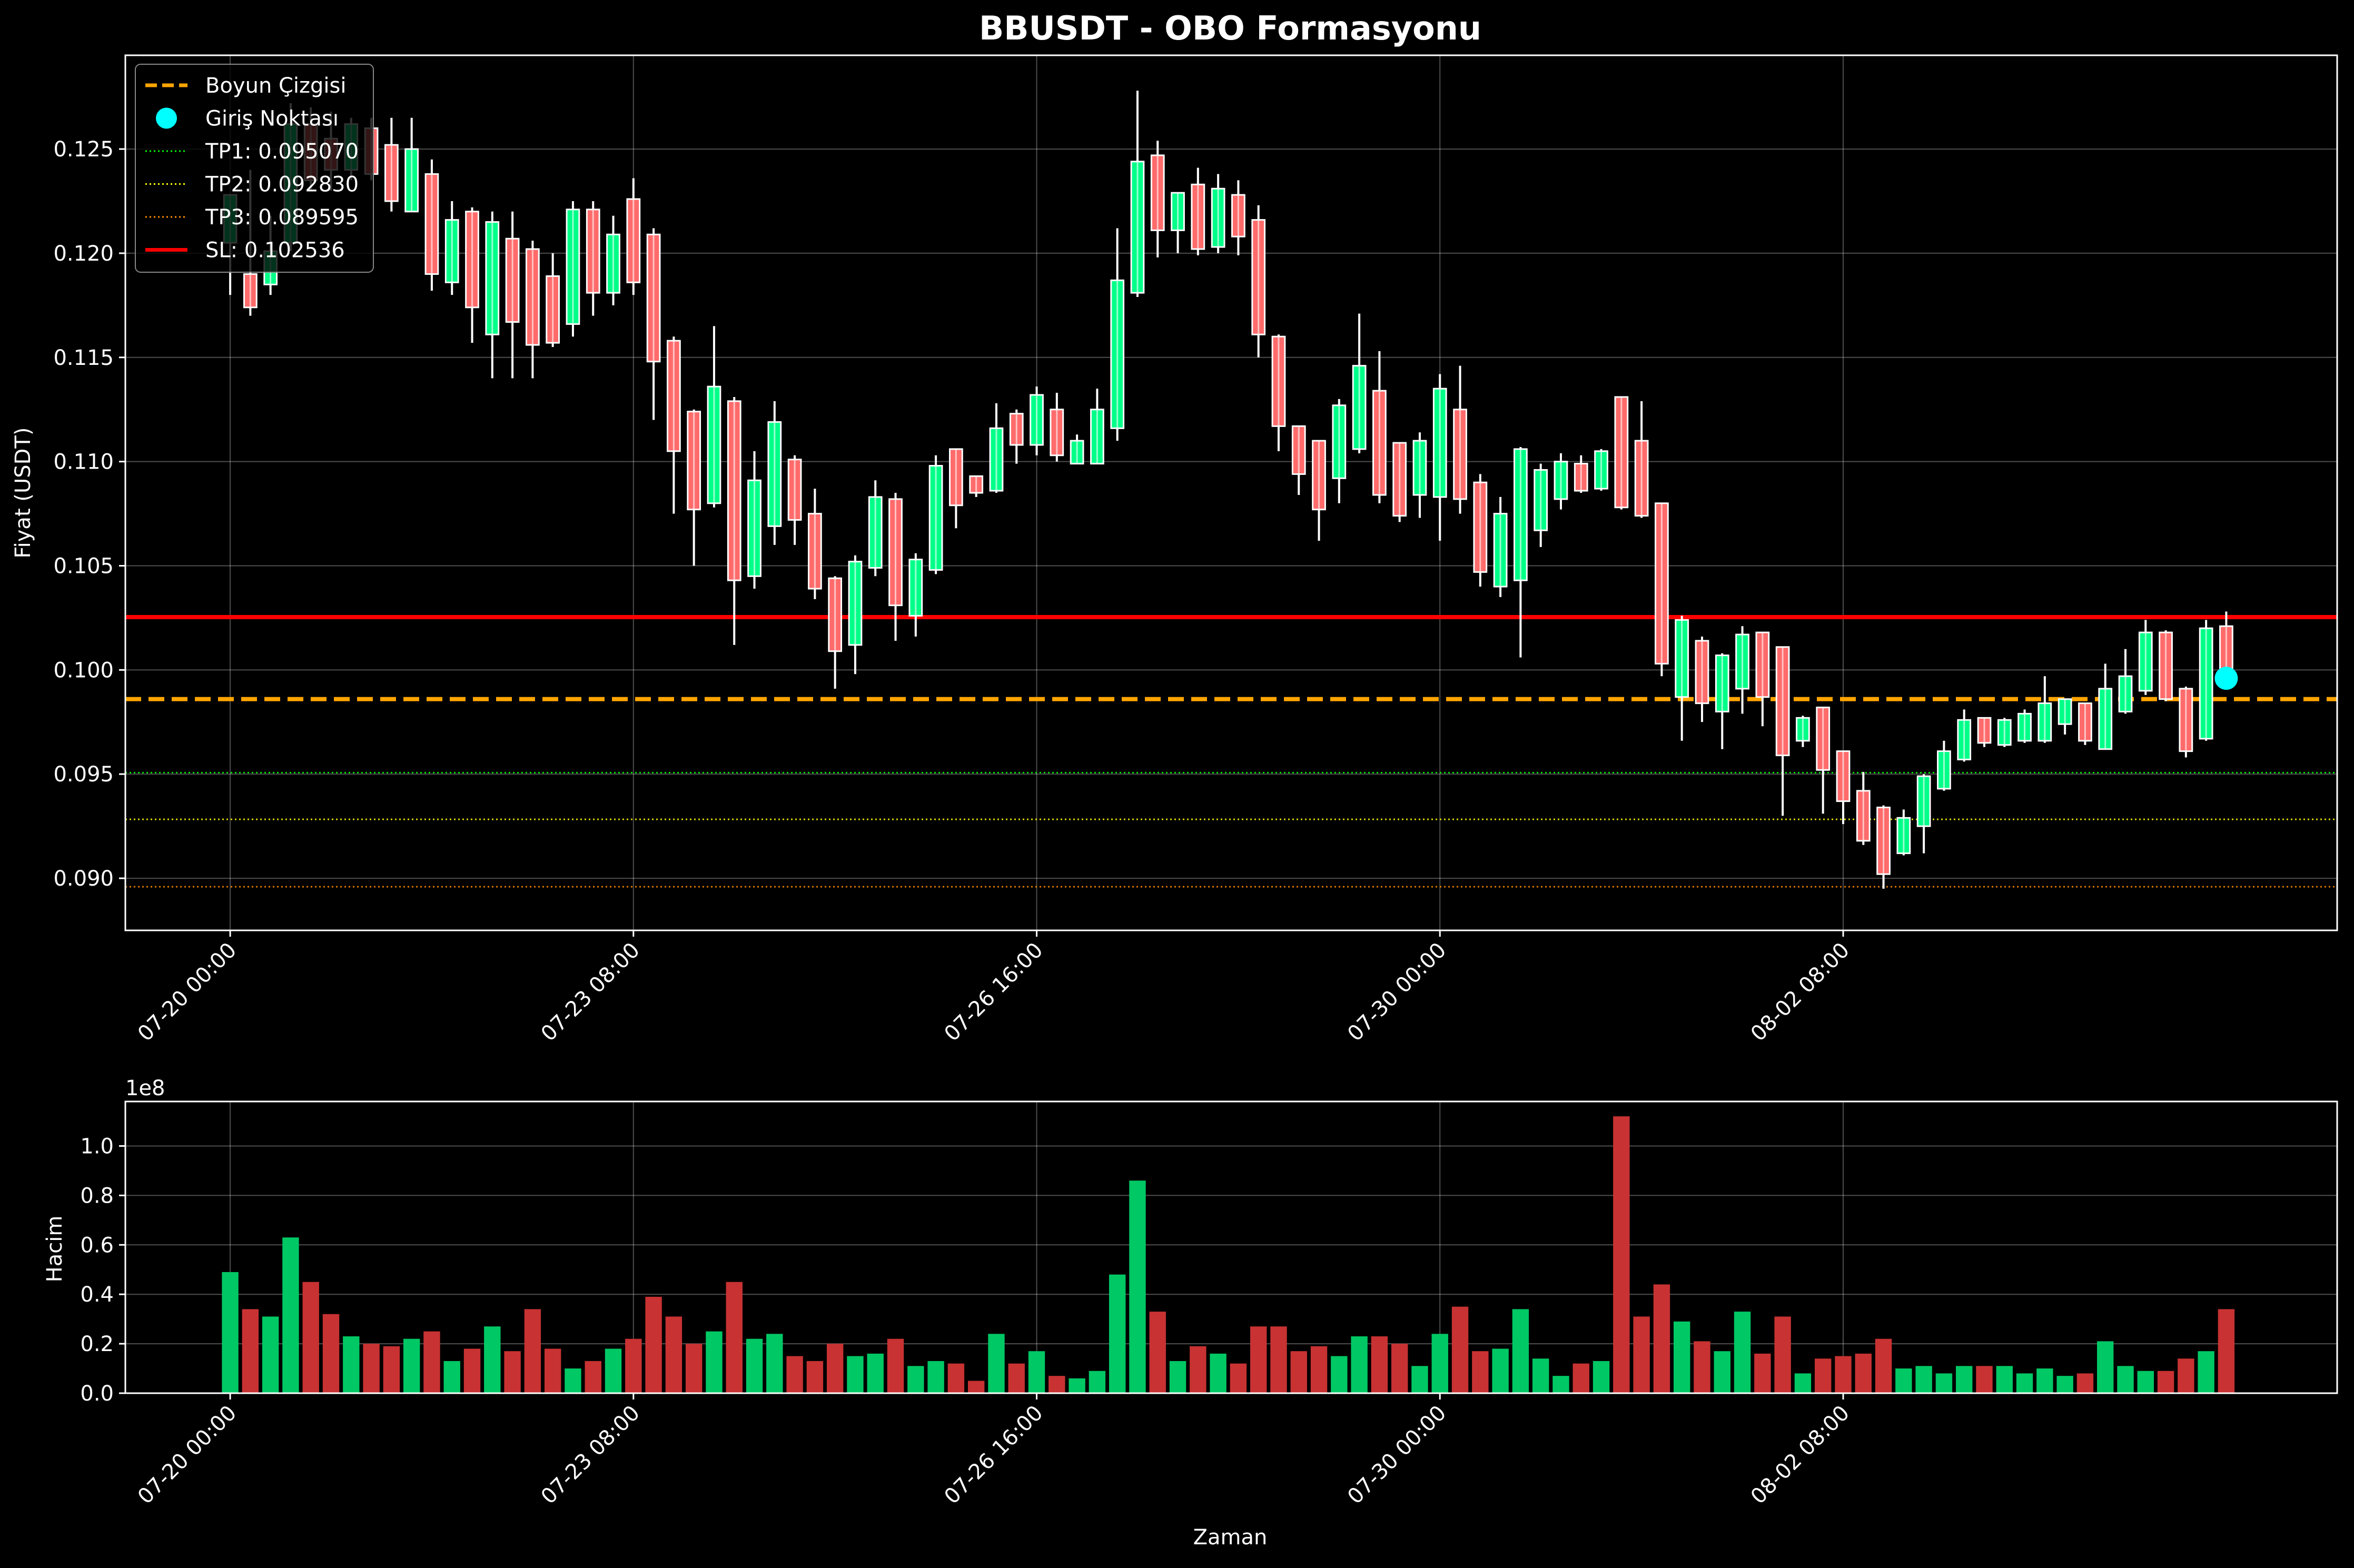 This screenshot has height=1568, width=2354. I want to click on legend-item: TP1: 0.095070, so click(252, 152).